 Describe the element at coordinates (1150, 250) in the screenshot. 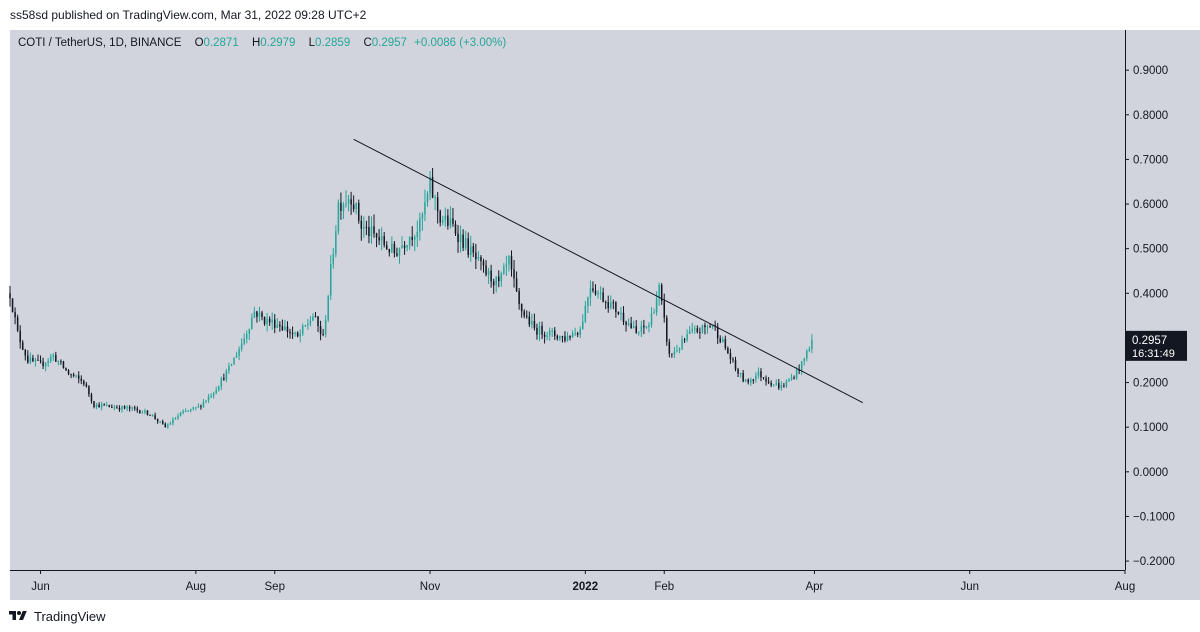

I see `y-axis-tick-label: 0.5000` at that location.